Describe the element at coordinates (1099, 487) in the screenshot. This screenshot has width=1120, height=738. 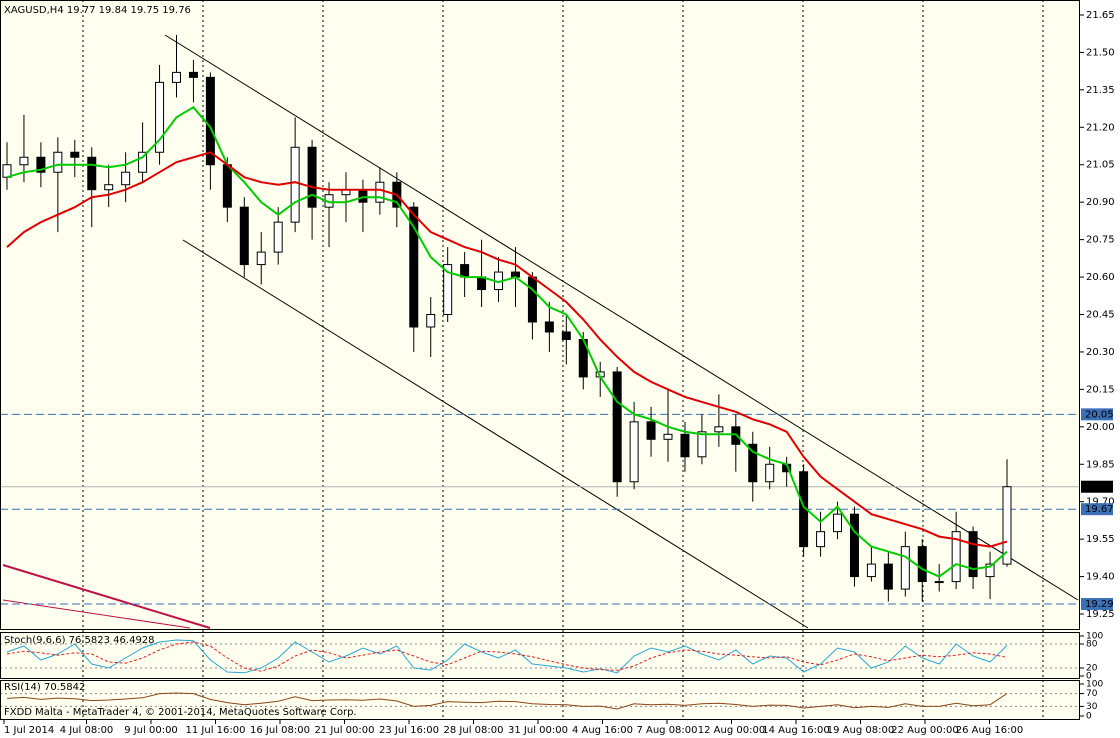
I see `bid-label: 19.76` at that location.